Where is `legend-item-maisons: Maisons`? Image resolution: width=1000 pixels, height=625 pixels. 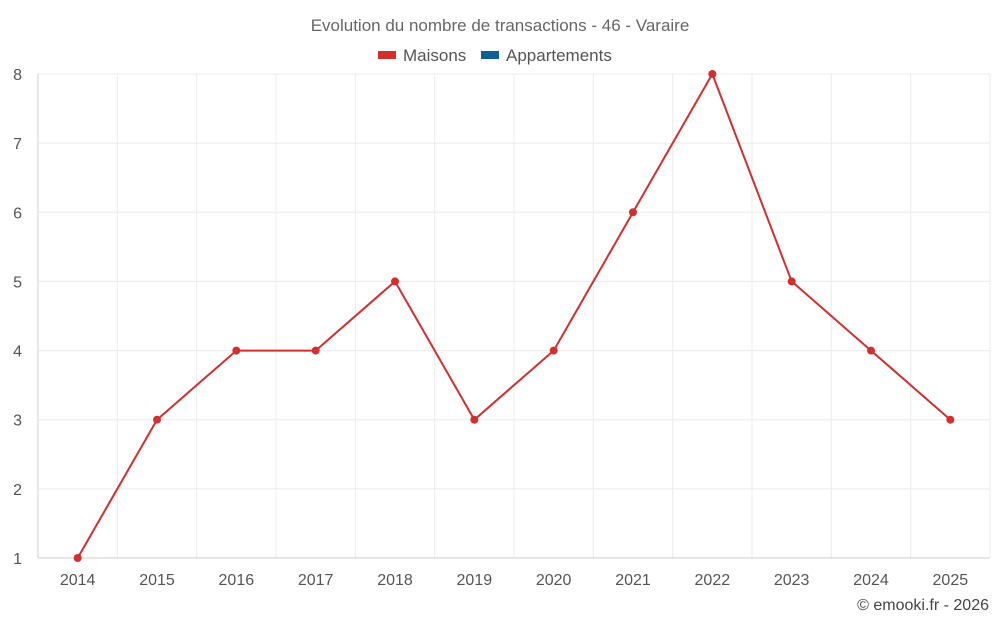
legend-item-maisons: Maisons is located at coordinates (422, 55).